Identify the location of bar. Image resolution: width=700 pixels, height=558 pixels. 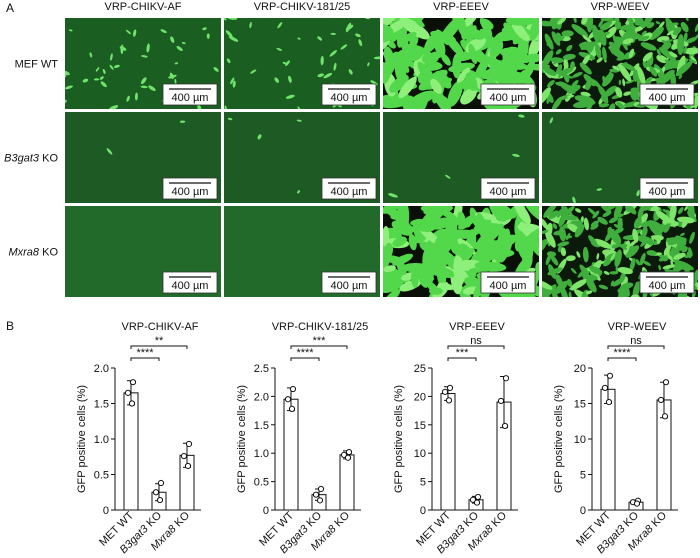
(347, 482).